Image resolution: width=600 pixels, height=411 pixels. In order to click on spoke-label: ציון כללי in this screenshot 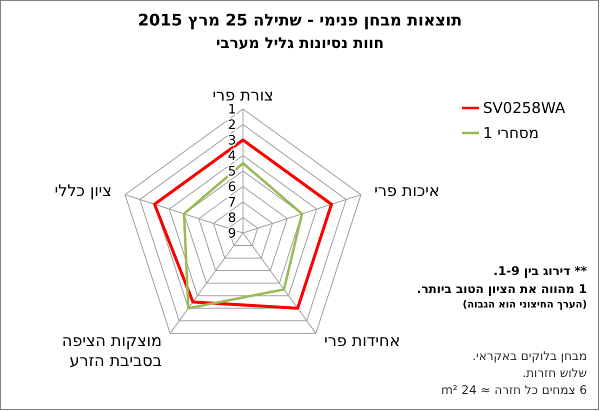, I will do `click(83, 190)`.